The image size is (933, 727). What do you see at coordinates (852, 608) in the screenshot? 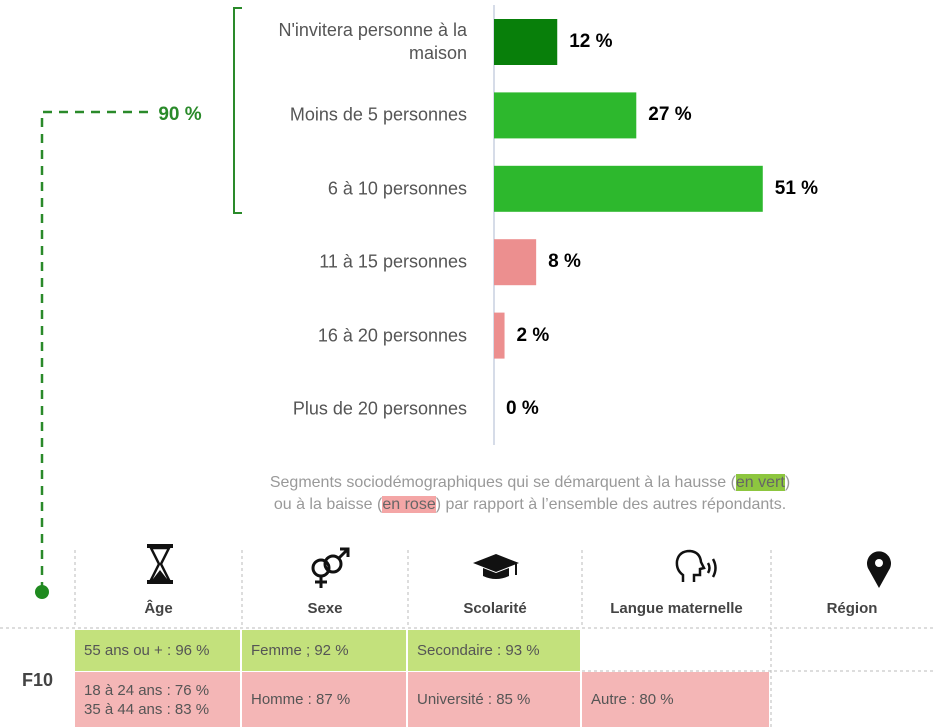
I see `column-header: Région` at bounding box center [852, 608].